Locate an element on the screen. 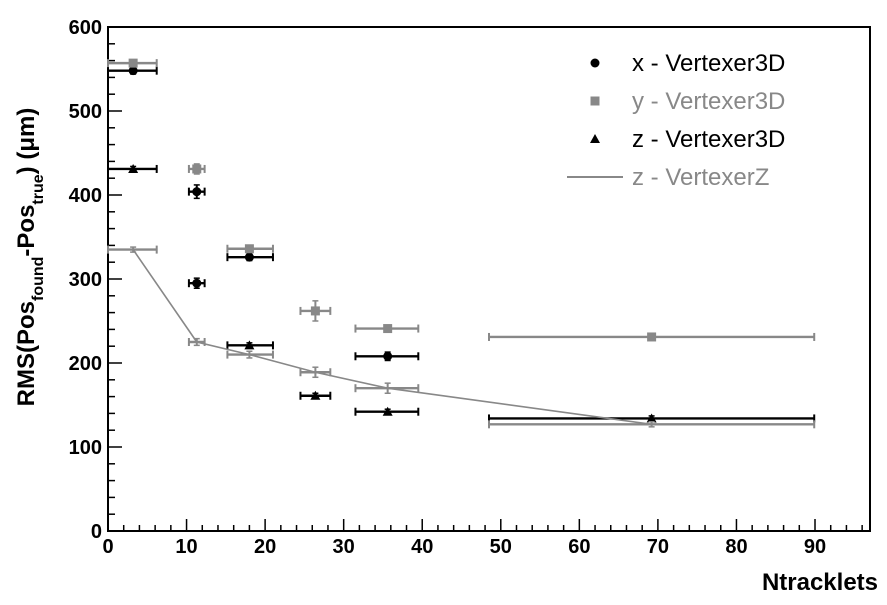  x-tick-label: 50 is located at coordinates (501, 547).